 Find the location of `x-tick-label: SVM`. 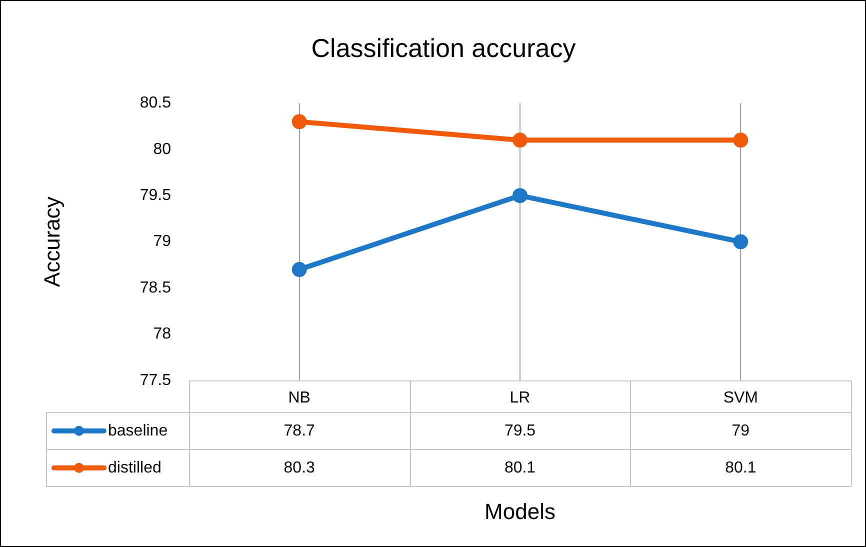

x-tick-label: SVM is located at coordinates (740, 397).